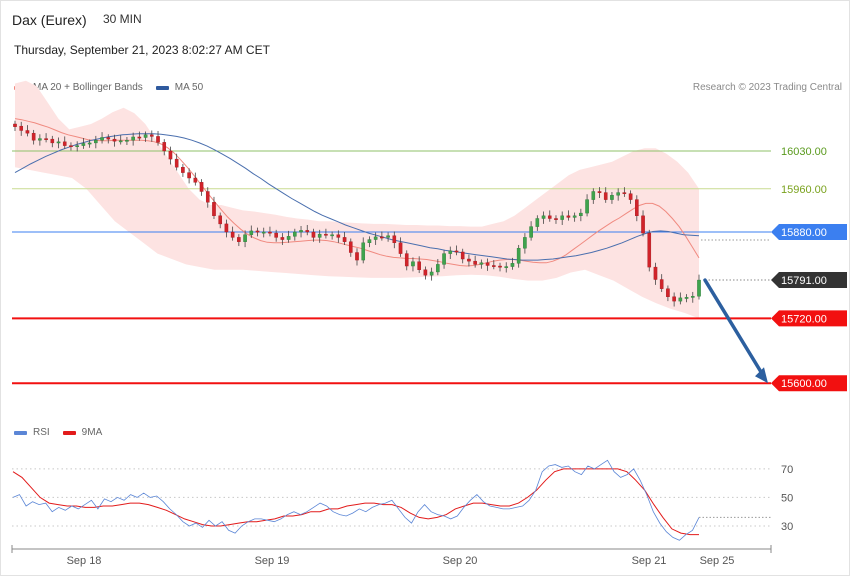  Describe the element at coordinates (122, 19) in the screenshot. I see `timeframe-selector: 30 MIN` at that location.